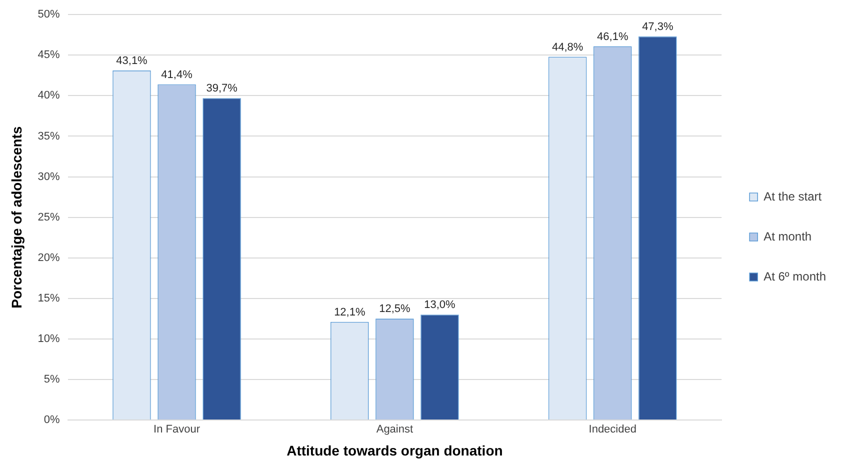 This screenshot has height=464, width=846. What do you see at coordinates (49, 55) in the screenshot?
I see `y-tick-label: 45%` at bounding box center [49, 55].